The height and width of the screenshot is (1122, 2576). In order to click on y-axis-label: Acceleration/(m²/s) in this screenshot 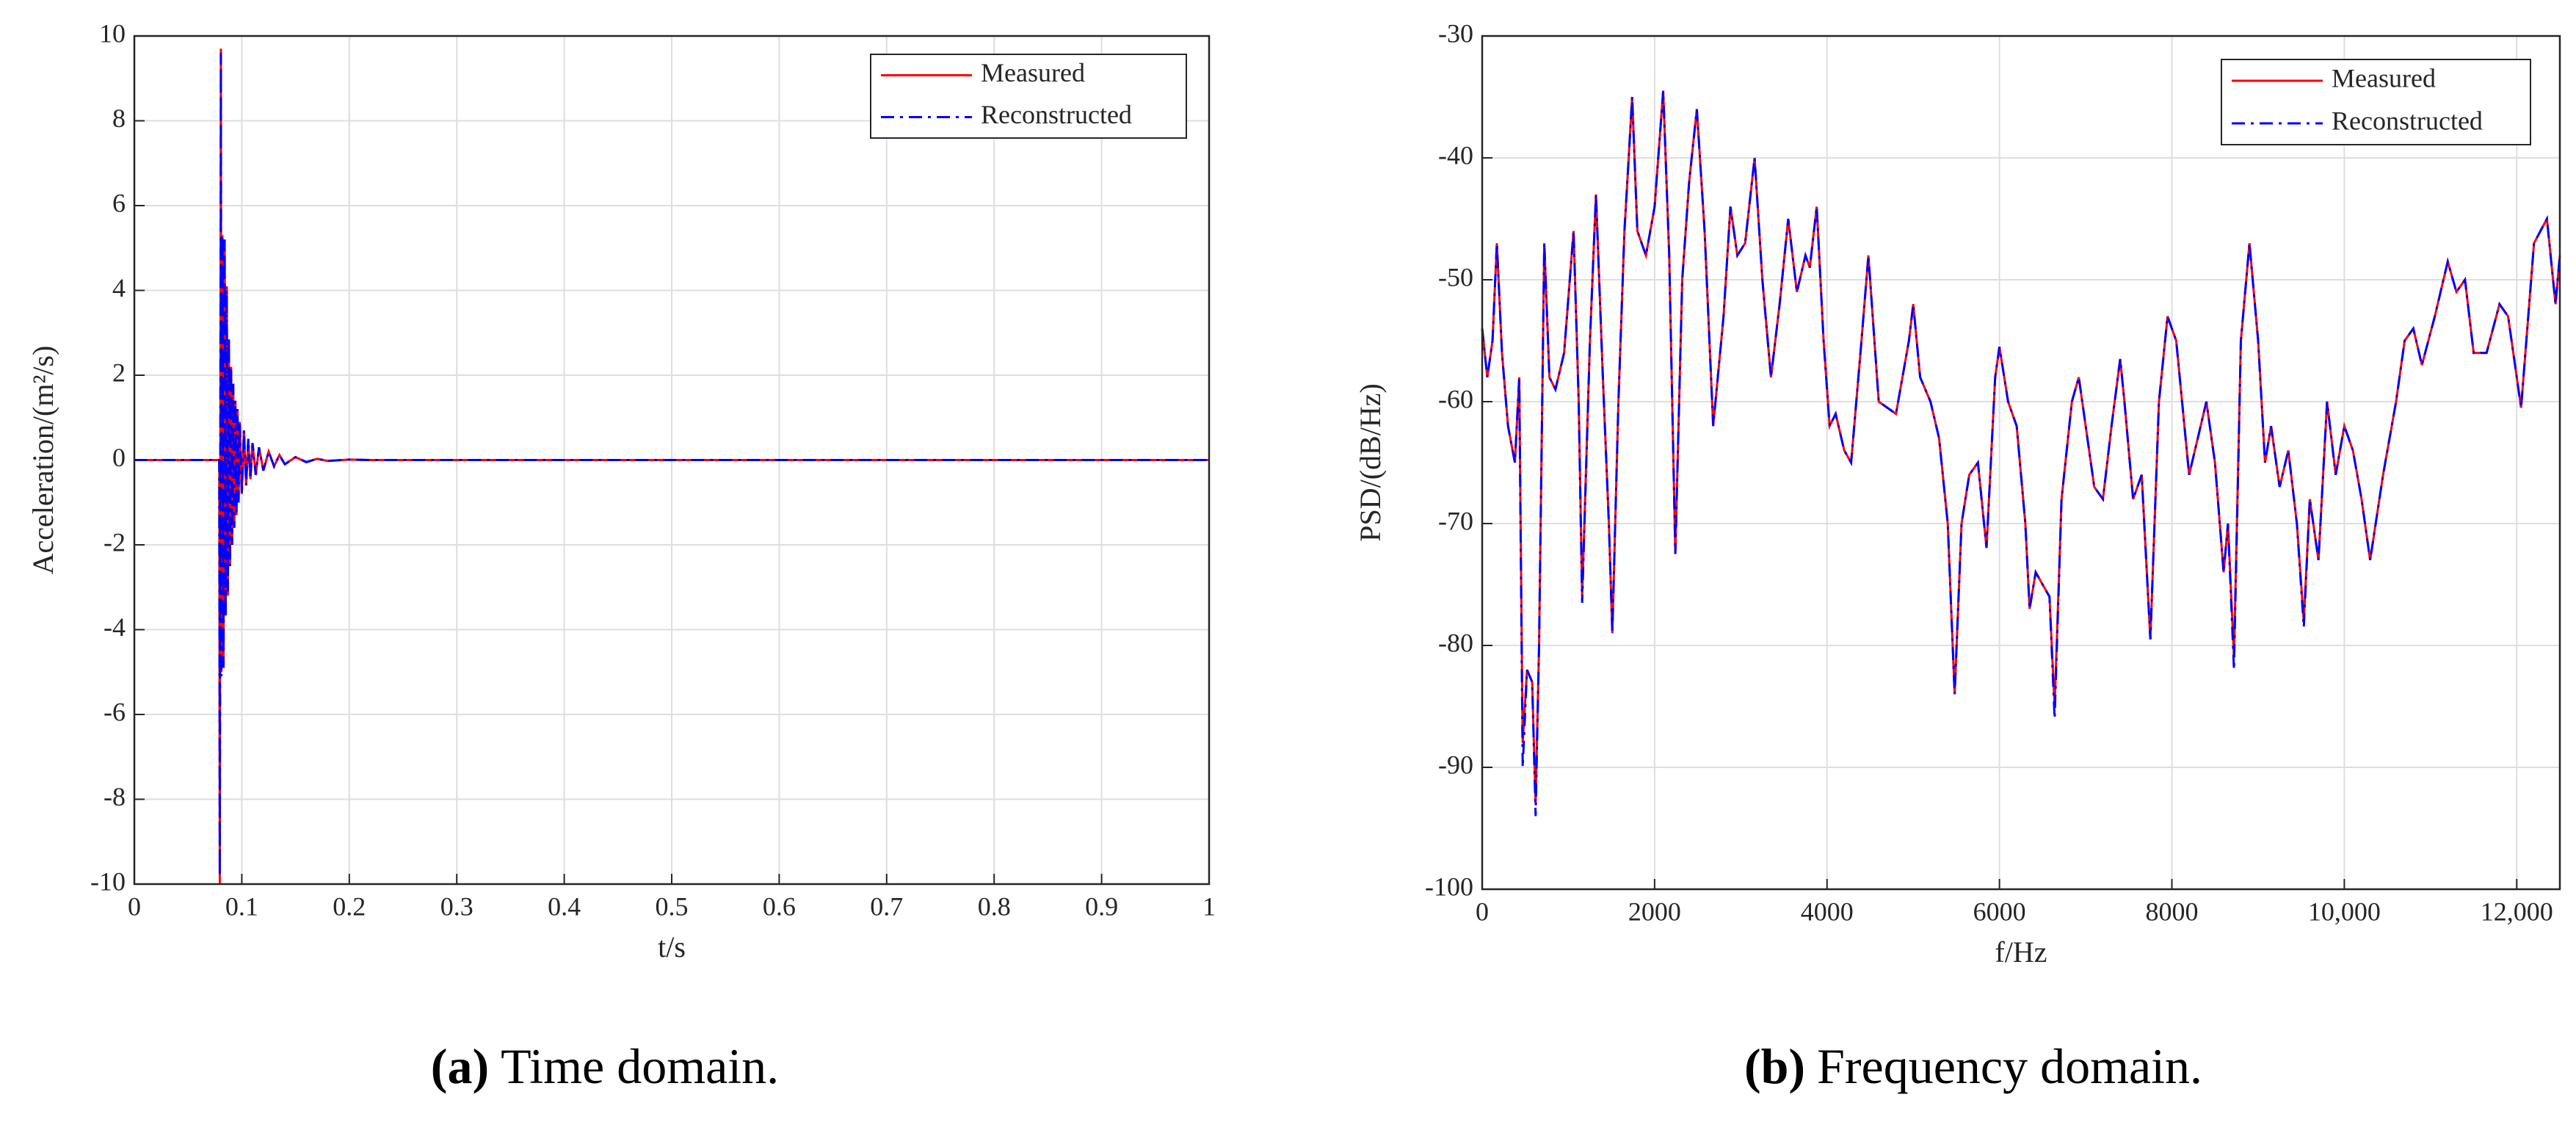, I will do `click(42, 460)`.